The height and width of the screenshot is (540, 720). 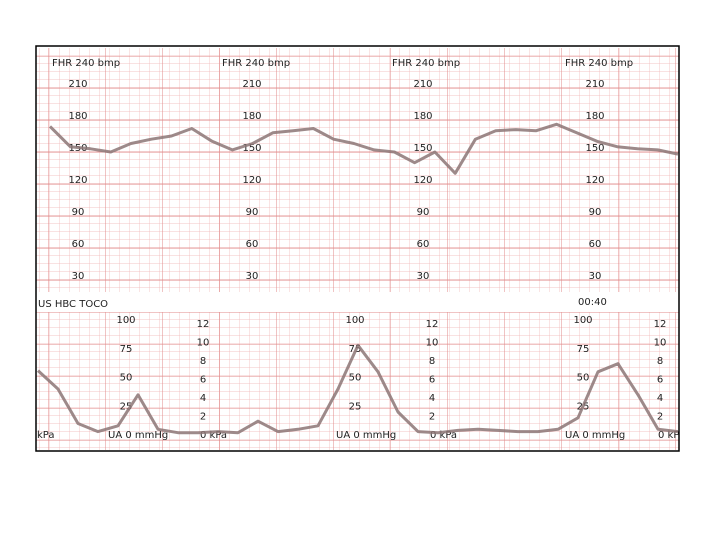 I want to click on y2-axis-label: kPa, so click(x=46, y=435).